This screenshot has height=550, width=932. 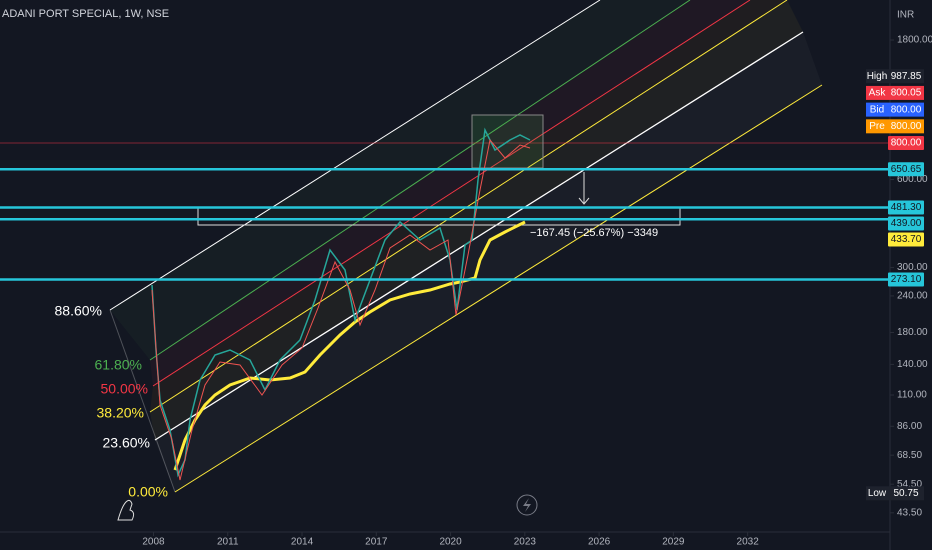 I want to click on price-badge-label: 650.65, so click(x=906, y=169).